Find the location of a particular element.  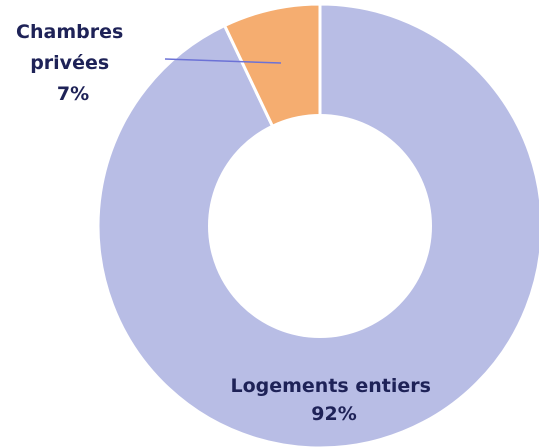

label-entire-line-1: Logements entiers is located at coordinates (330, 386).